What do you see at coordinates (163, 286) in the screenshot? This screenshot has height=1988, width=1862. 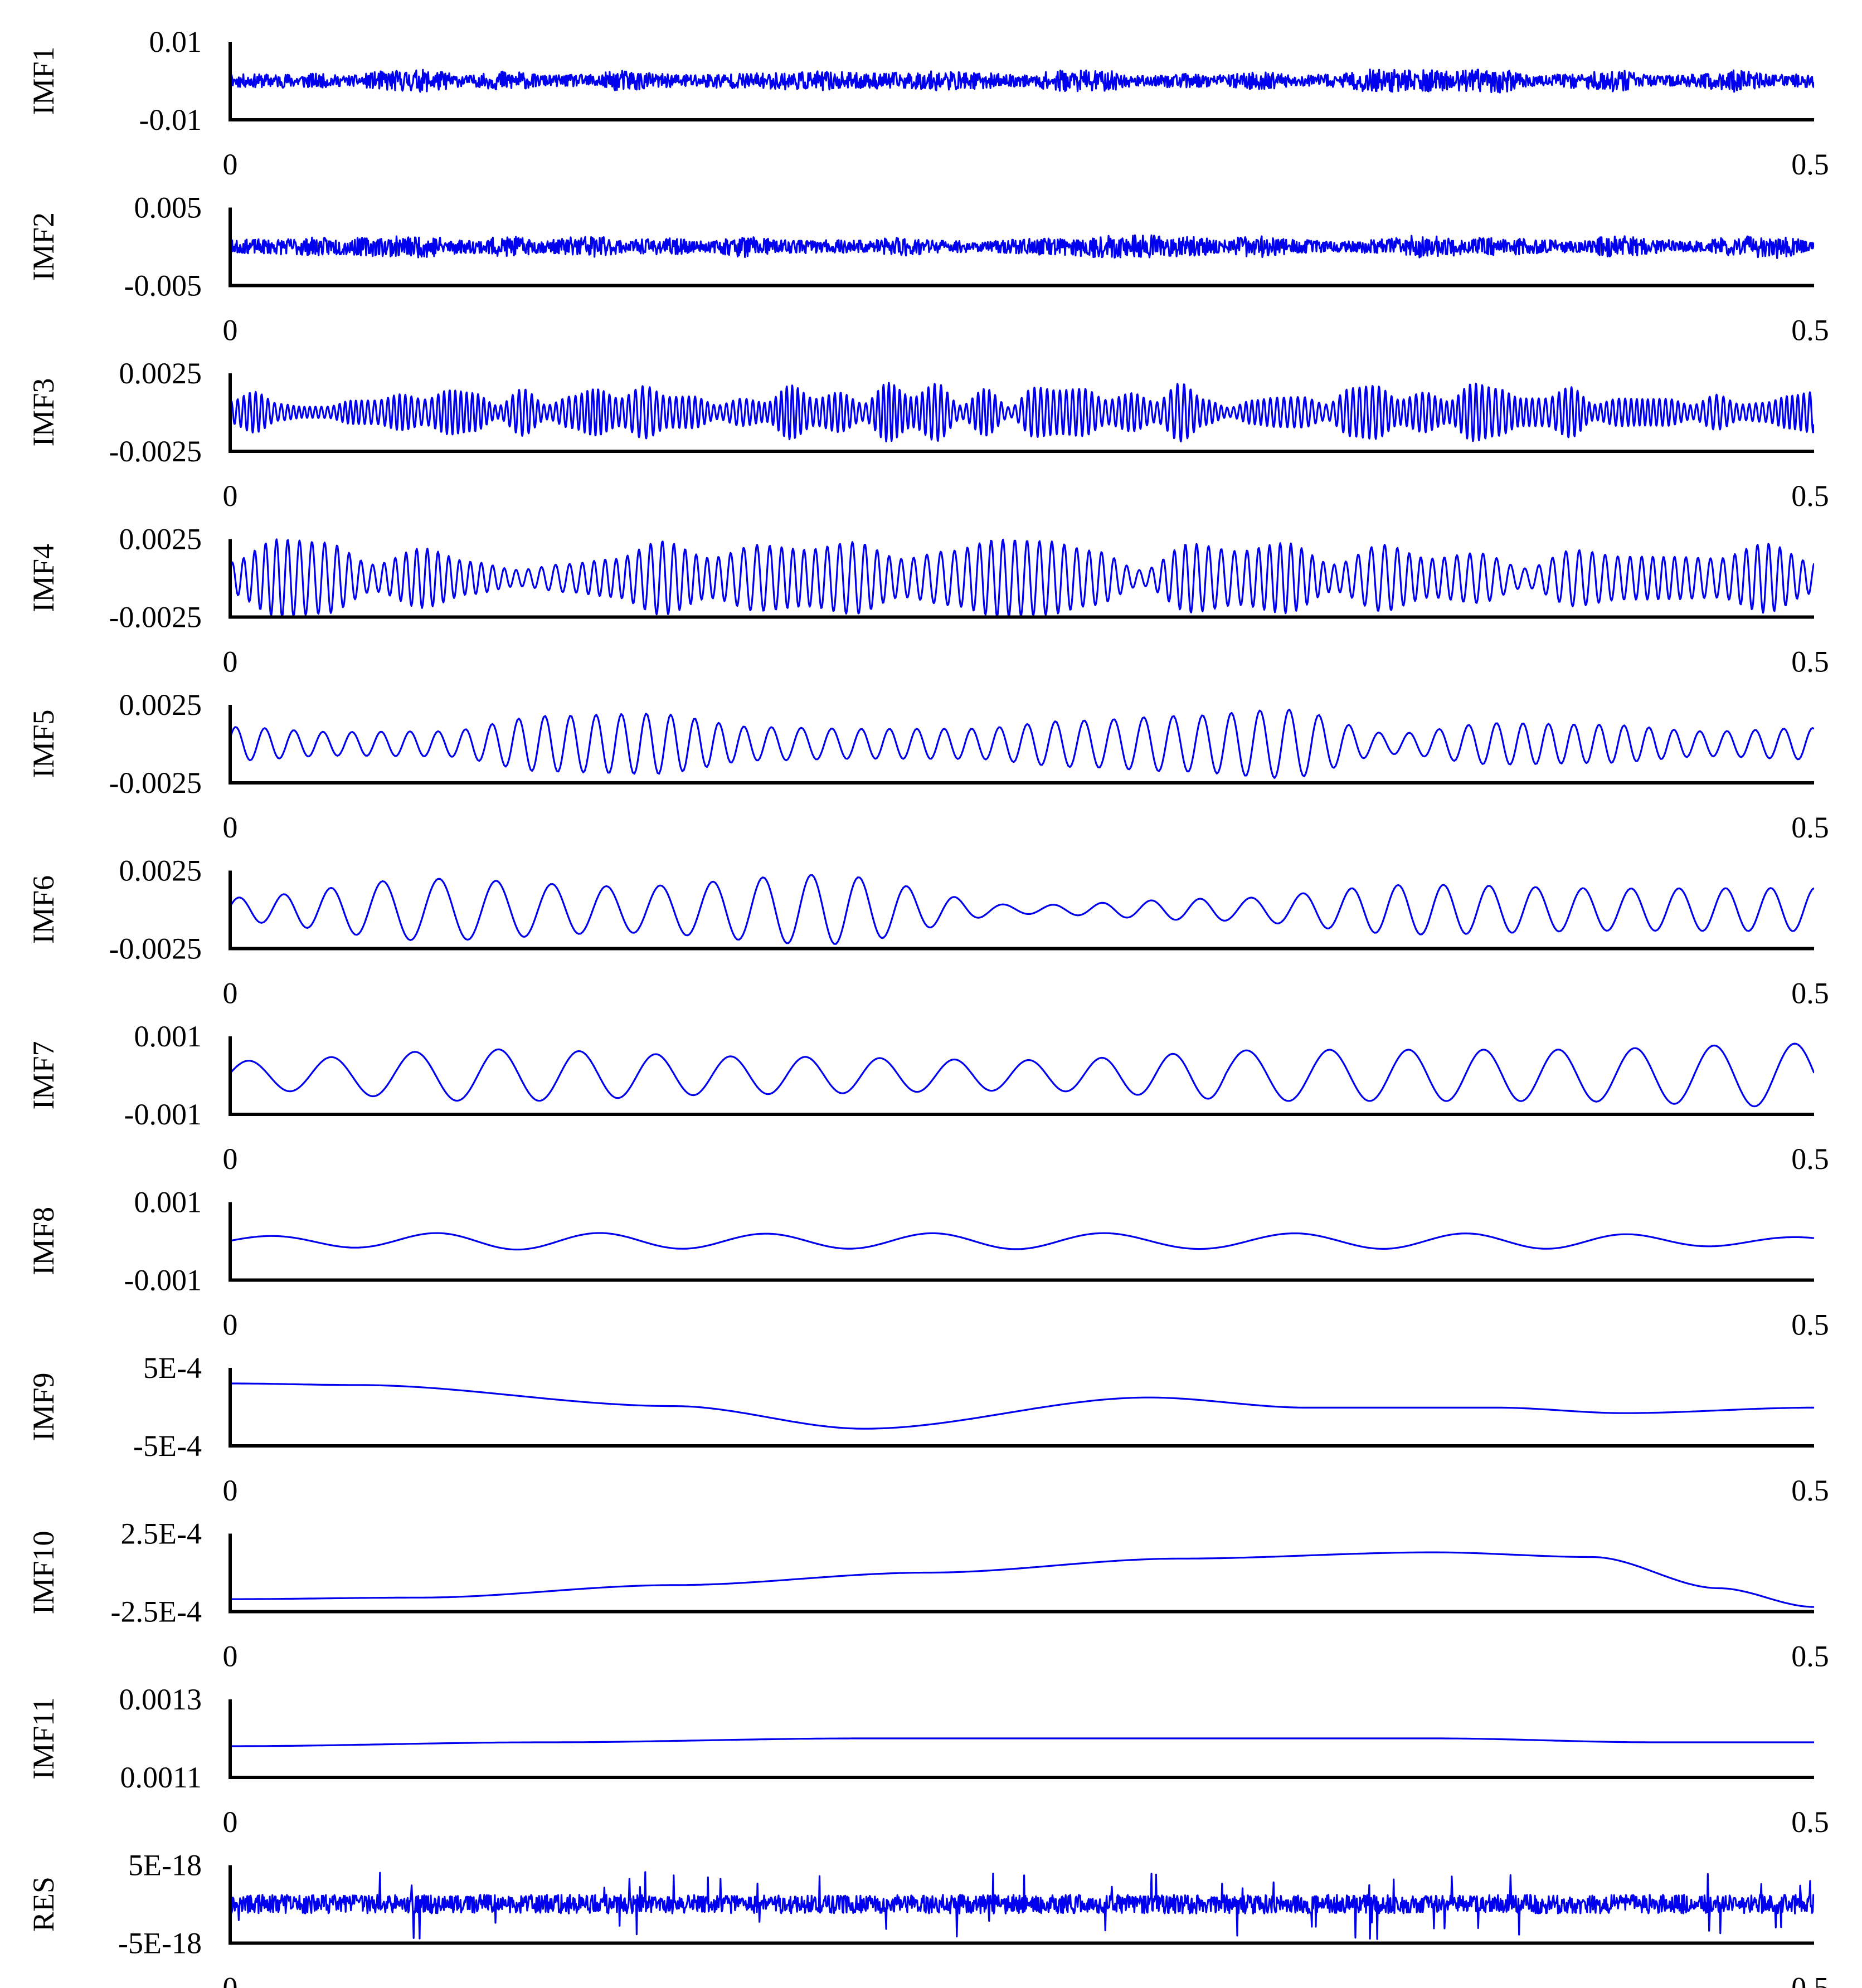 I see `y-tick-bottom-label: -0.005` at bounding box center [163, 286].